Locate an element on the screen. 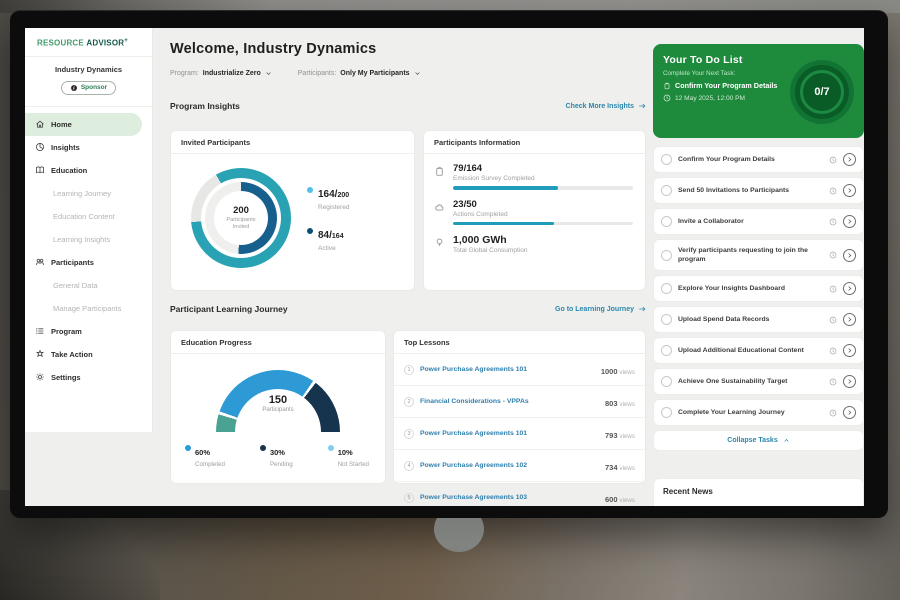 The width and height of the screenshot is (900, 600). sidebar-item-general-data: General Data is located at coordinates (88, 285).